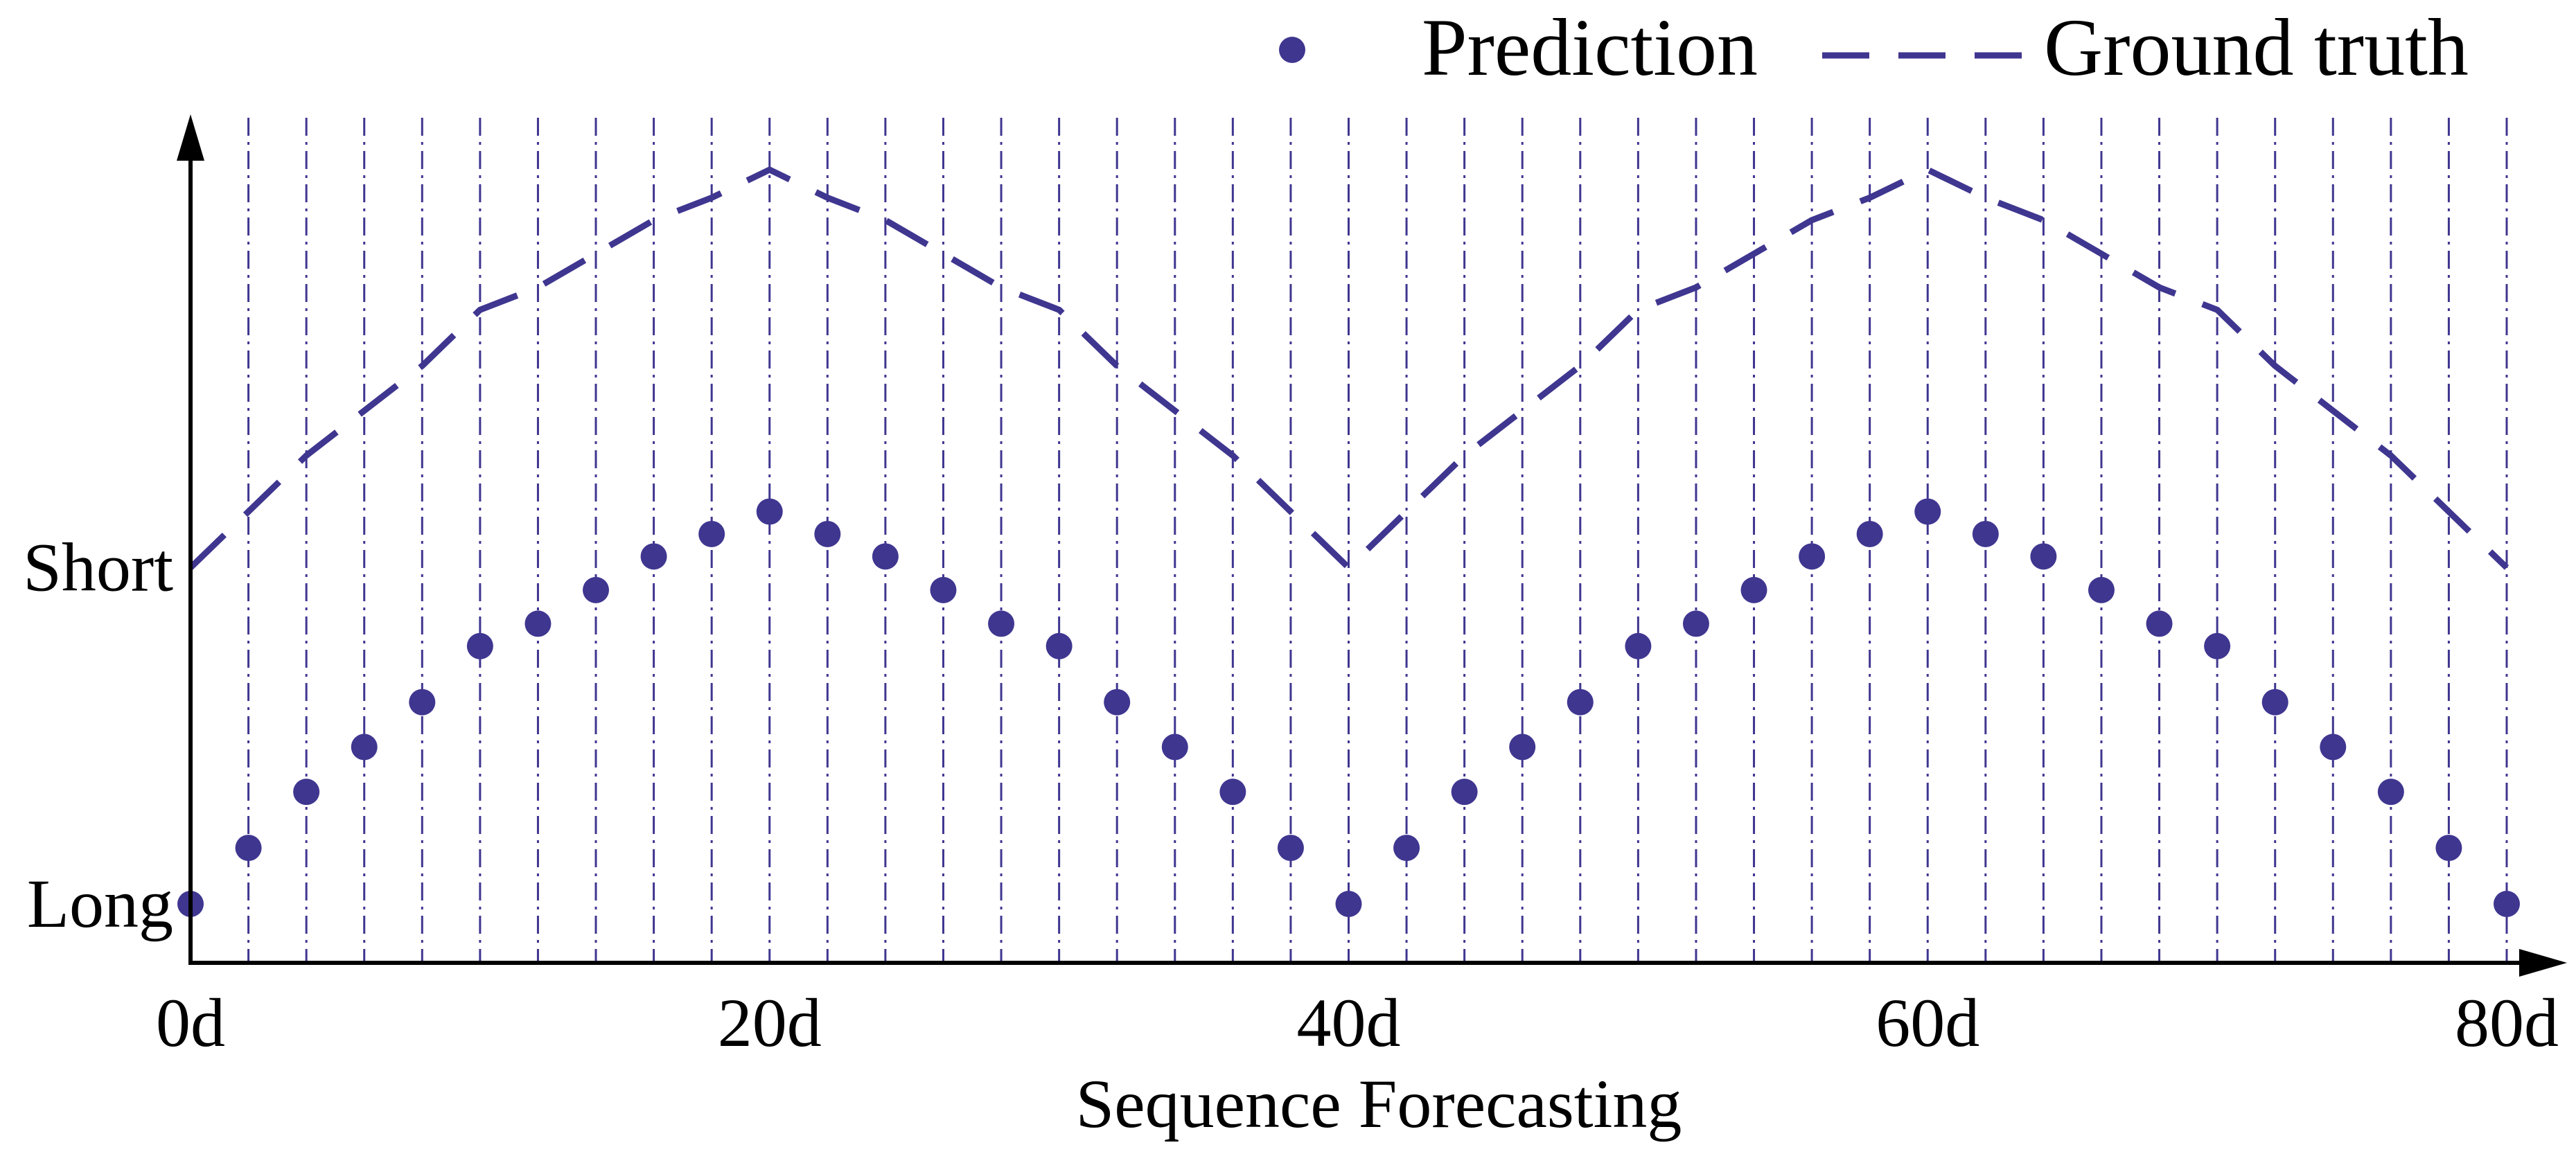 Image resolution: width=2576 pixels, height=1163 pixels. I want to click on x-tick-label: 20d, so click(770, 1022).